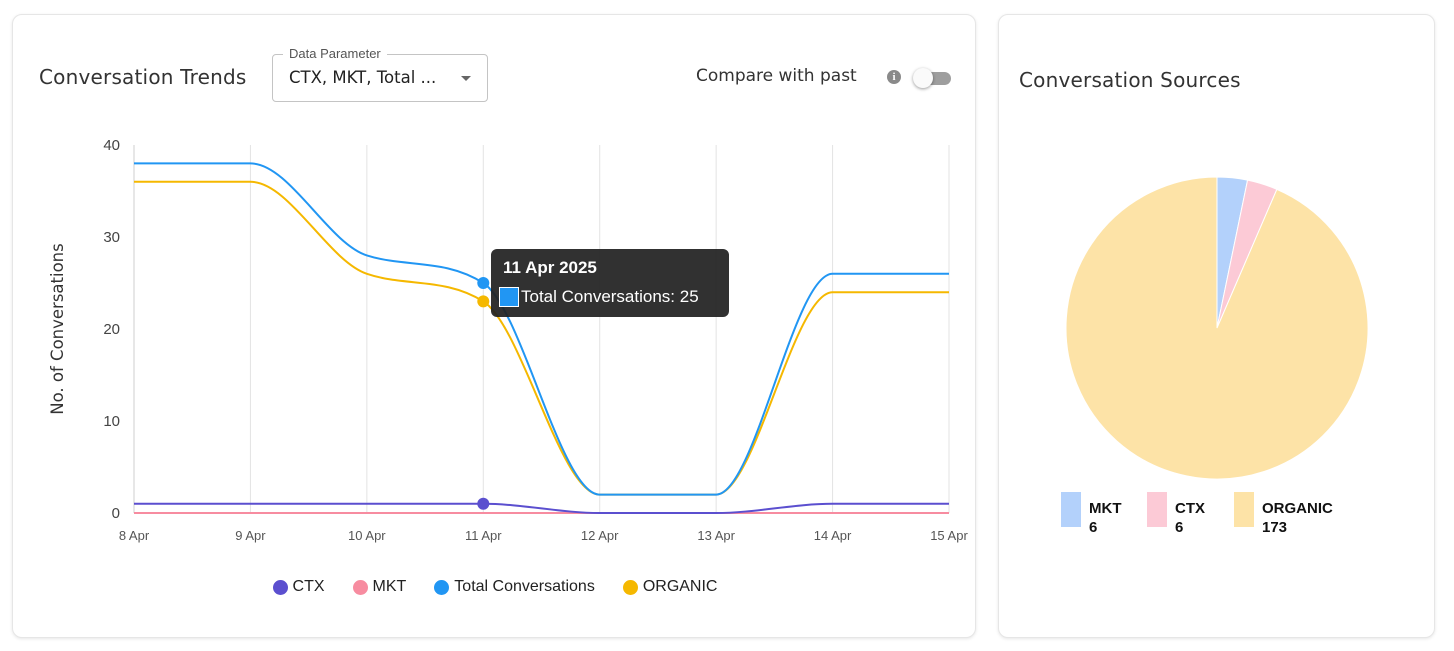 The width and height of the screenshot is (1454, 651). I want to click on series-line-ctx, so click(541, 508).